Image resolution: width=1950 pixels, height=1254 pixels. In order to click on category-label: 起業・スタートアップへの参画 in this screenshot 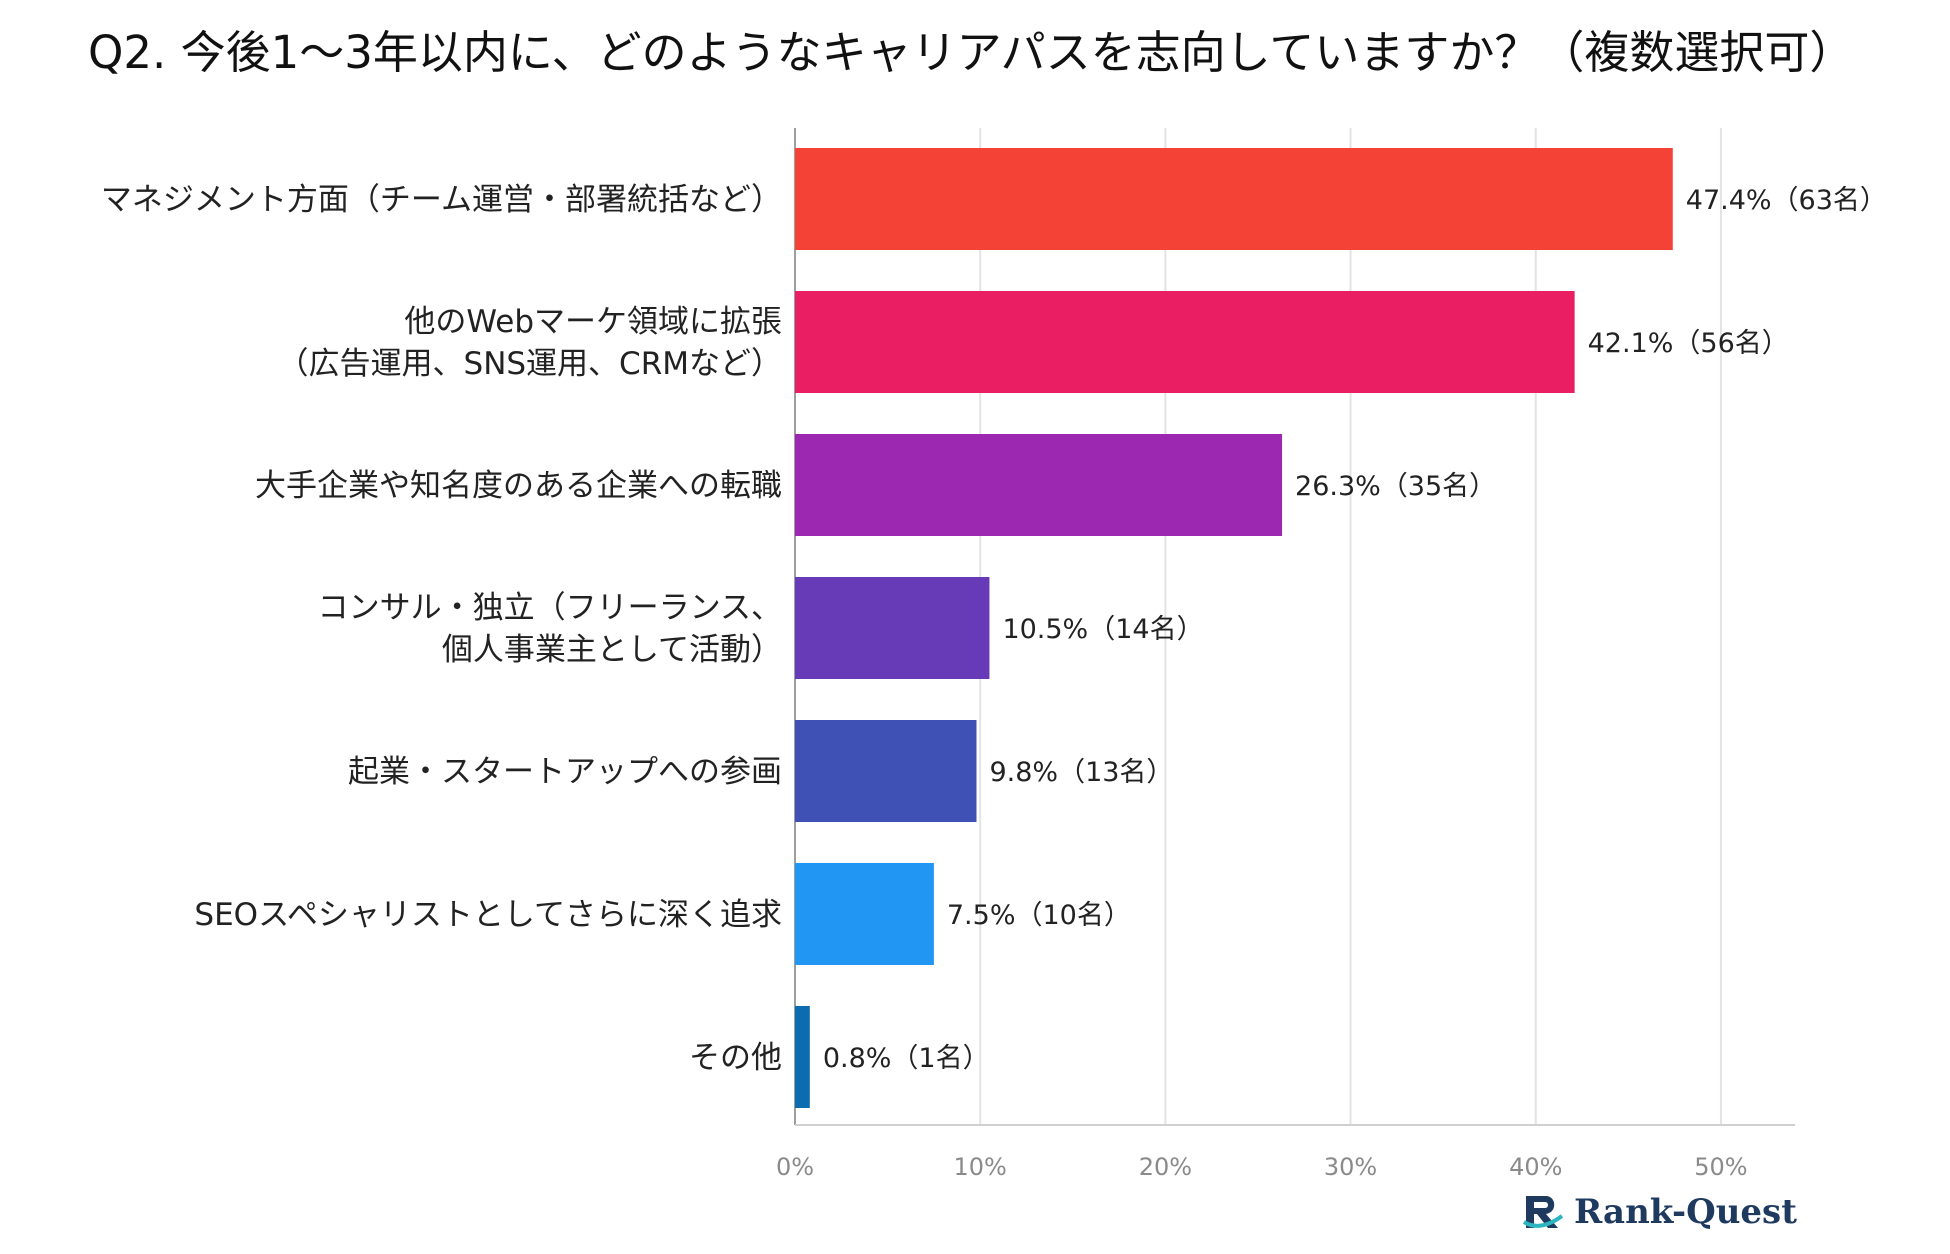, I will do `click(565, 772)`.